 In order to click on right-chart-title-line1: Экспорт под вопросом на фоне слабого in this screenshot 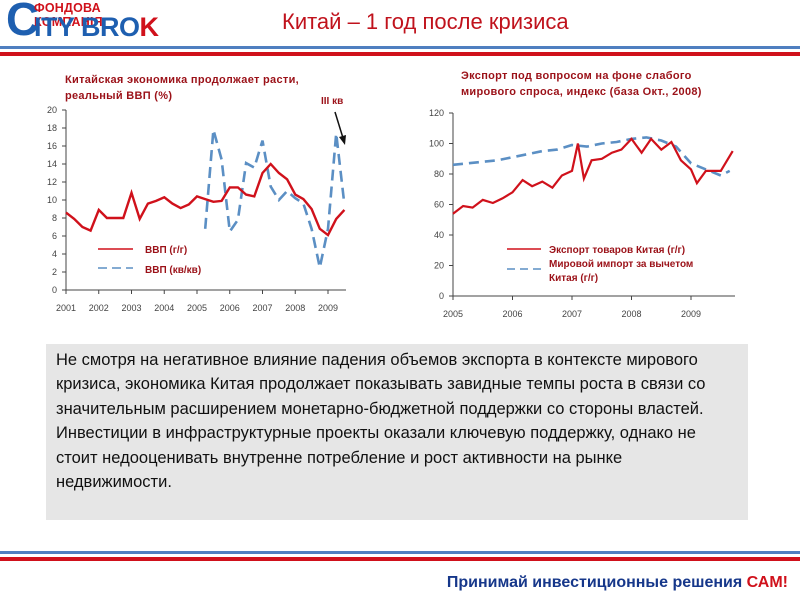, I will do `click(576, 76)`.